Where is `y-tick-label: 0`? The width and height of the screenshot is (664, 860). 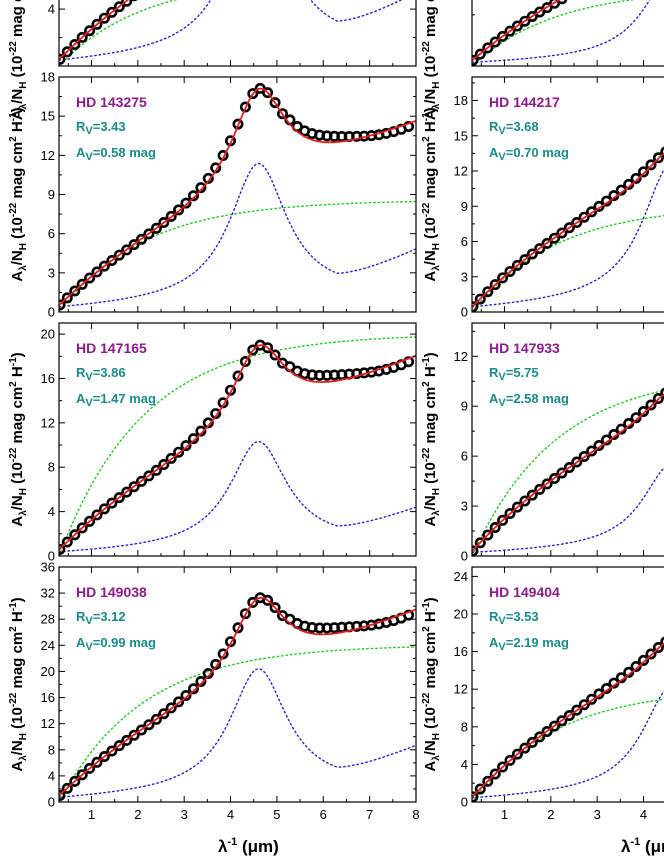 y-tick-label: 0 is located at coordinates (464, 556).